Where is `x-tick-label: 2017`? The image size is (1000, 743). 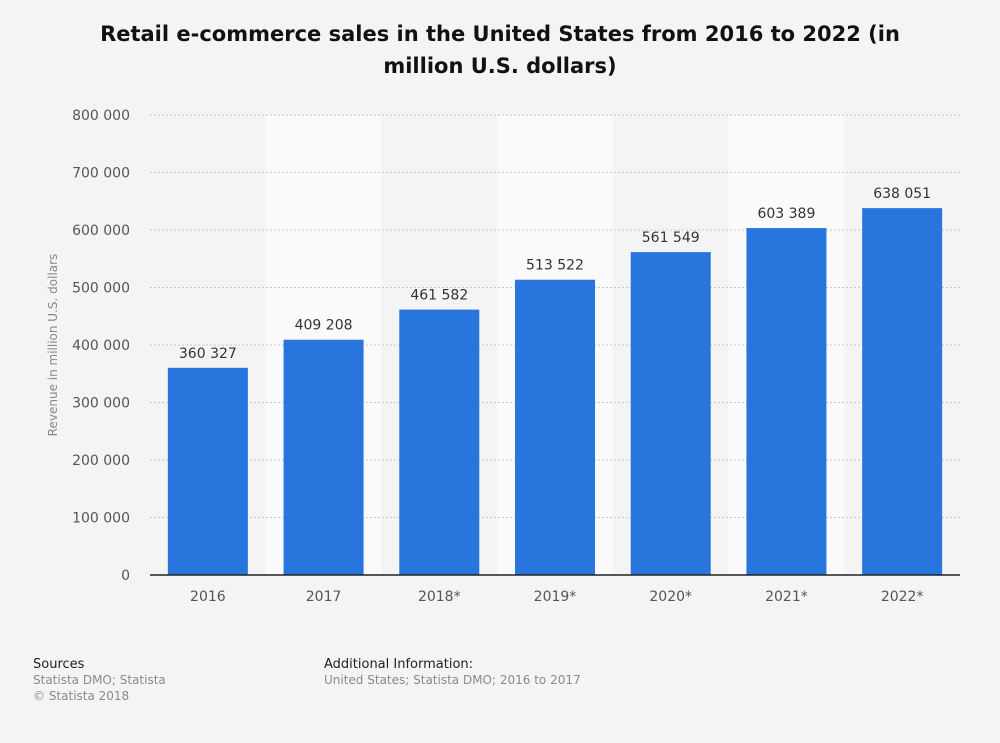
x-tick-label: 2017 is located at coordinates (324, 597).